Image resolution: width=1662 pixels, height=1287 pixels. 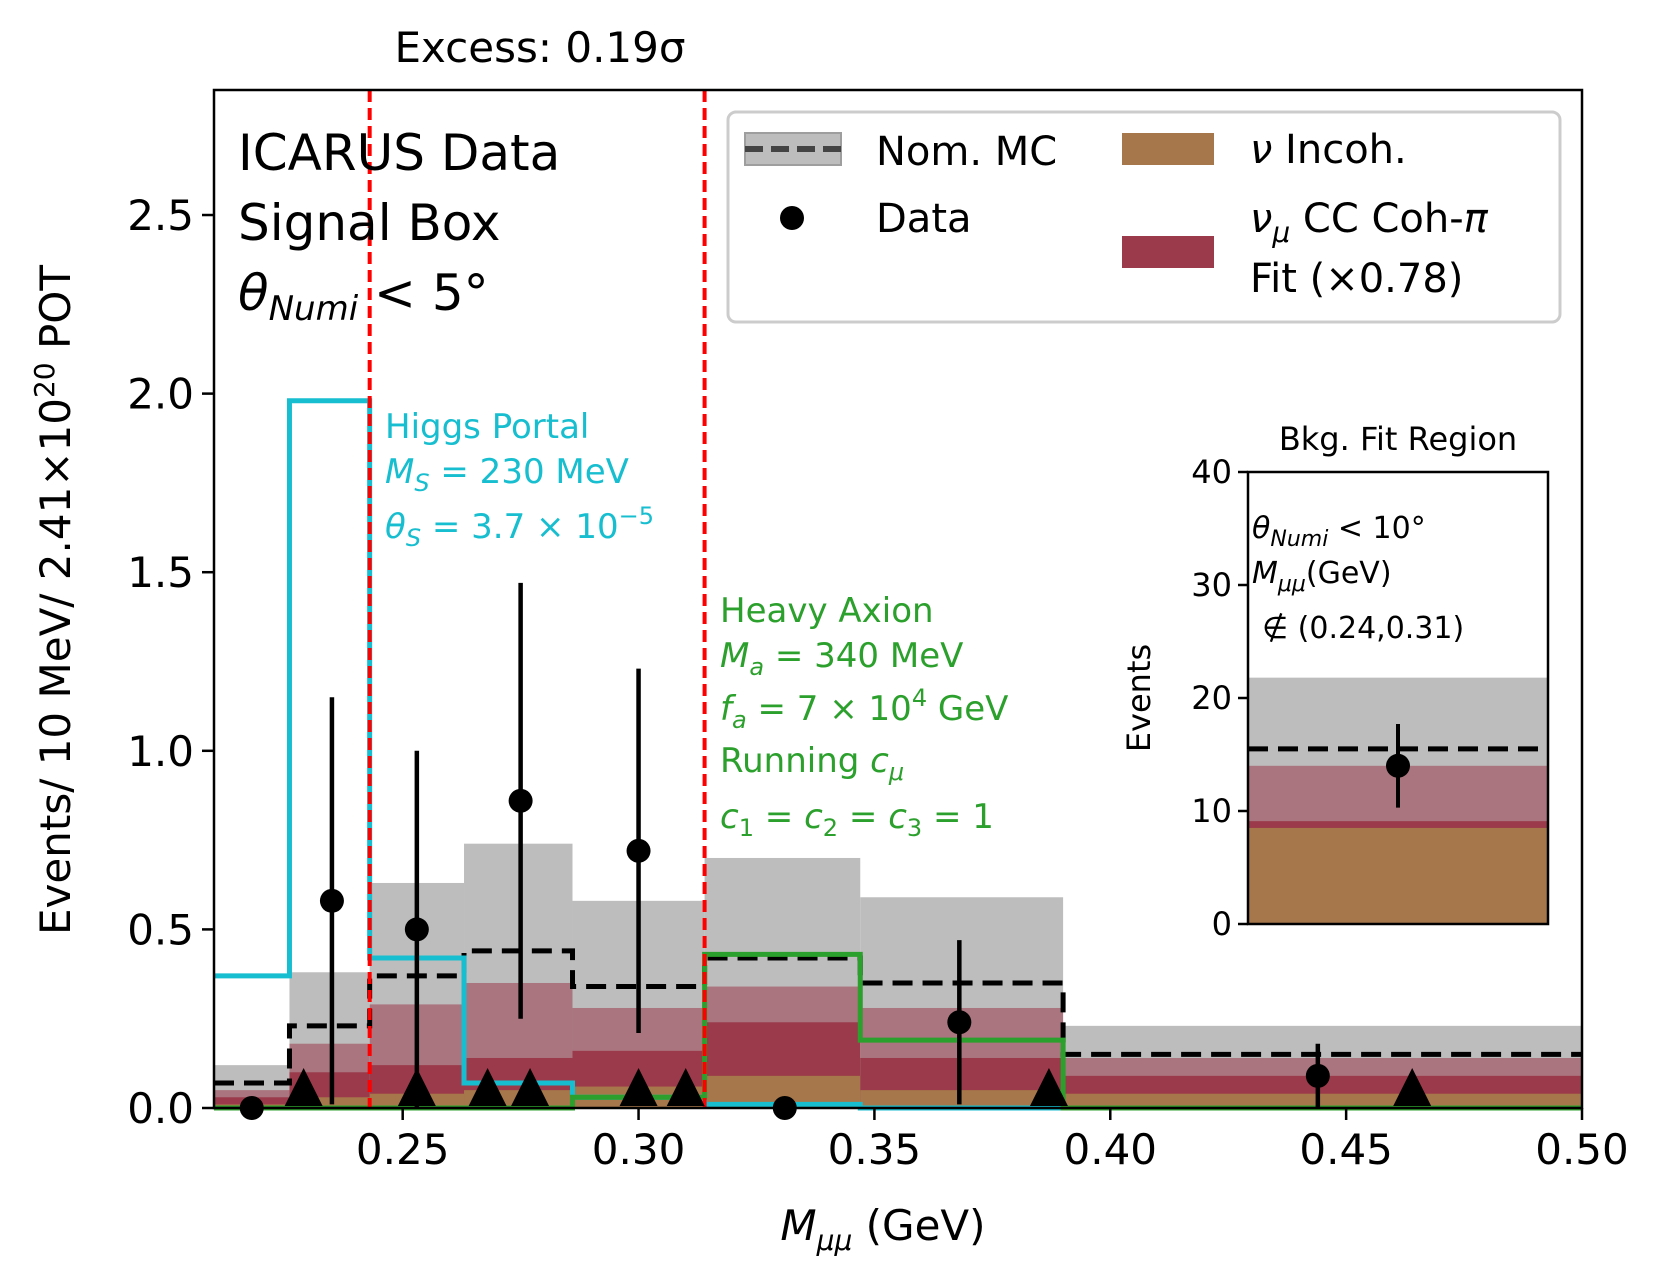 I want to click on legend-data-marker, so click(x=792, y=218).